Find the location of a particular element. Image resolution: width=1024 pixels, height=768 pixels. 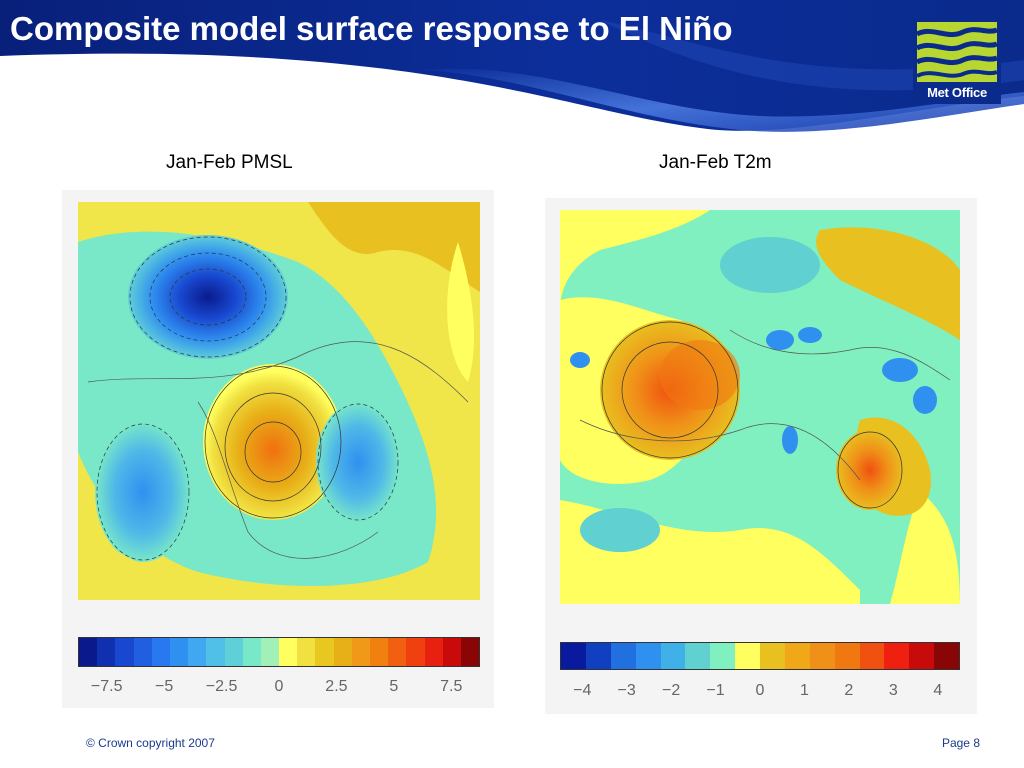

colorbar-tick-label: −7.5 is located at coordinates (106, 686).